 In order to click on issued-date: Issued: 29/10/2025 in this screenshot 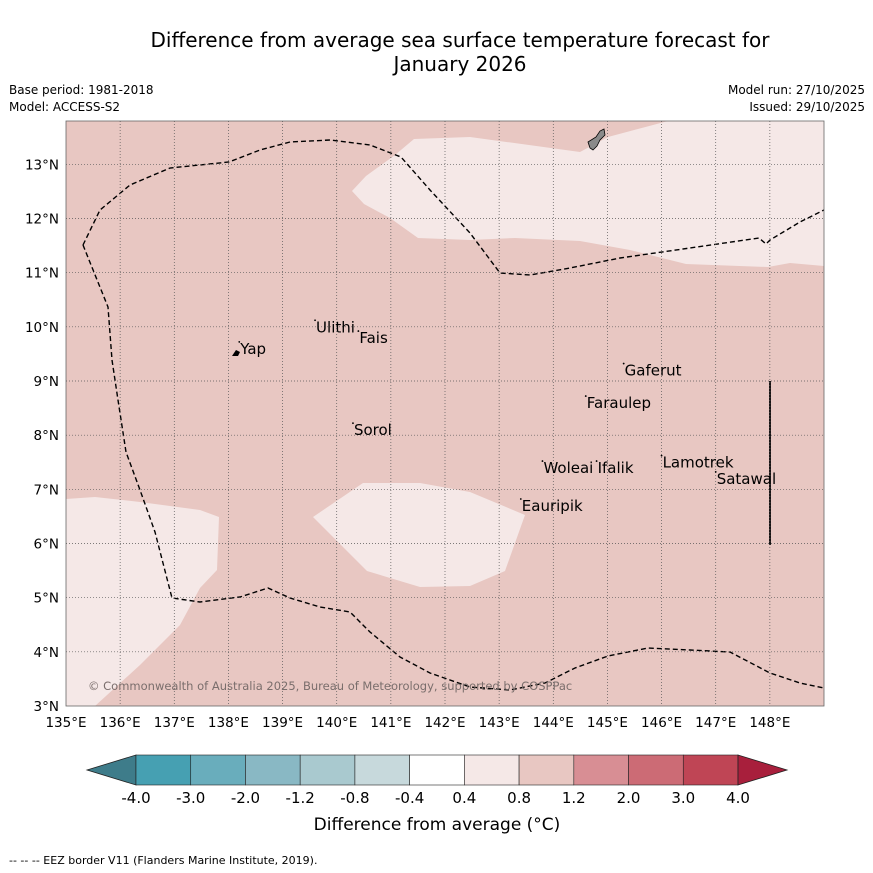, I will do `click(807, 107)`.